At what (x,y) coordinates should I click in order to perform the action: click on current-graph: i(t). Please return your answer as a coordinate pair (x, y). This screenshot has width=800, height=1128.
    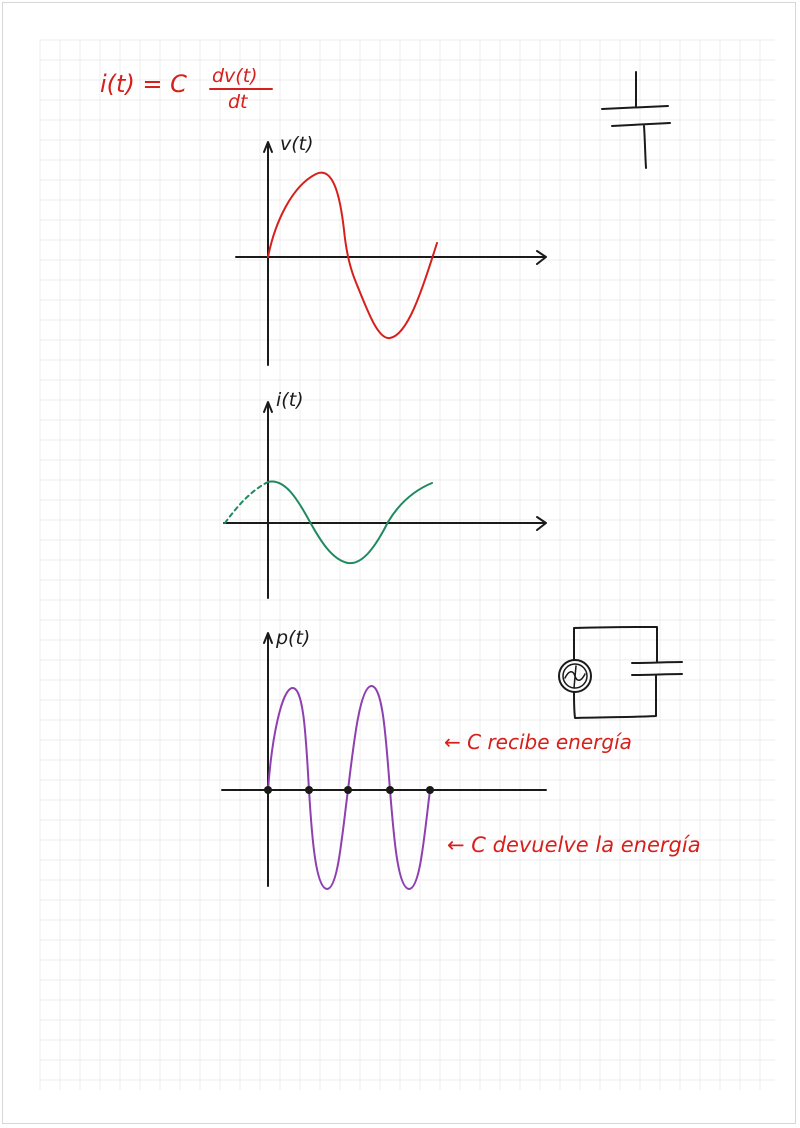
    Looking at the image, I should click on (385, 494).